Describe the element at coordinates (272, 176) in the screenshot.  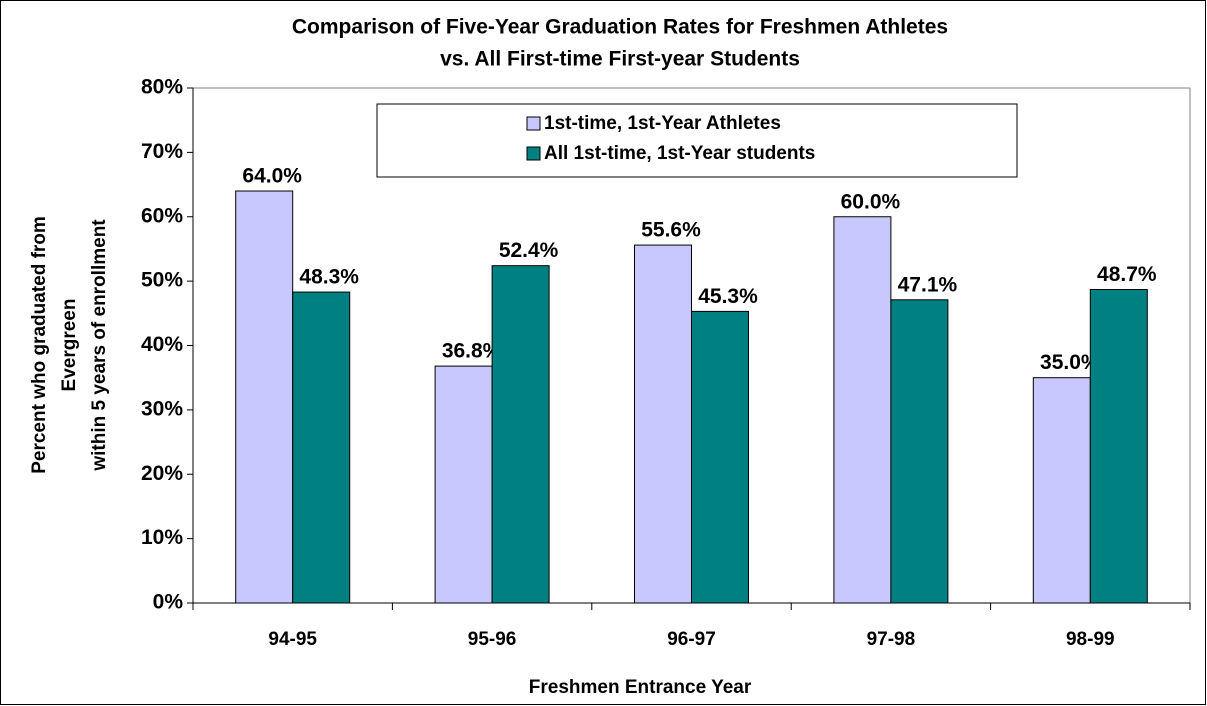
I see `value-label: 64.0%` at that location.